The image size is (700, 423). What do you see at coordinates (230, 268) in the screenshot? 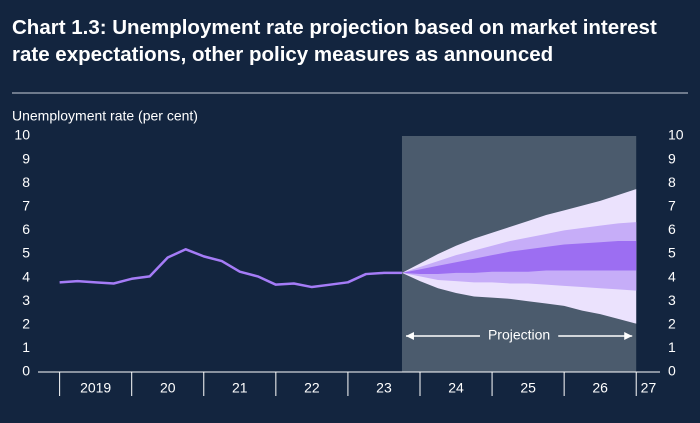
I see `history-line` at bounding box center [230, 268].